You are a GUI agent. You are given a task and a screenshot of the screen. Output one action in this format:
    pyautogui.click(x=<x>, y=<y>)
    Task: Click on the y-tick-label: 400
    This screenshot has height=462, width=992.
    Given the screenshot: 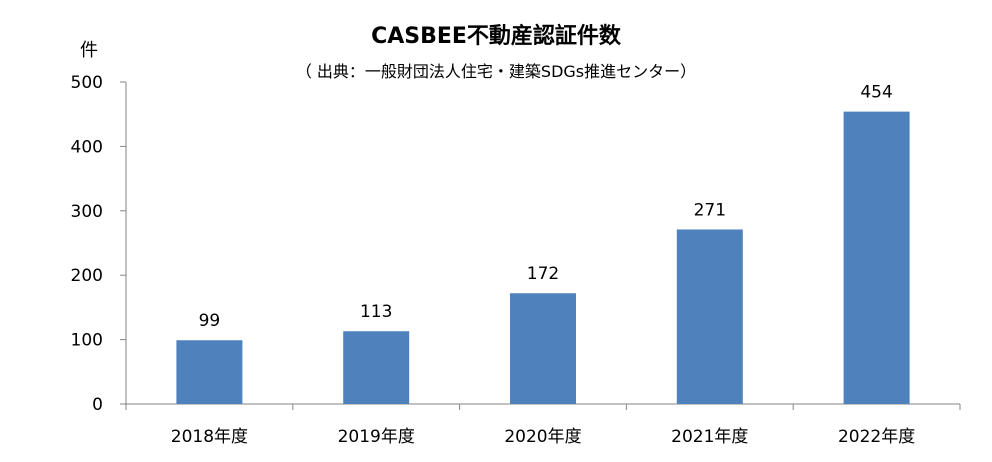 What is the action you would take?
    pyautogui.click(x=87, y=147)
    